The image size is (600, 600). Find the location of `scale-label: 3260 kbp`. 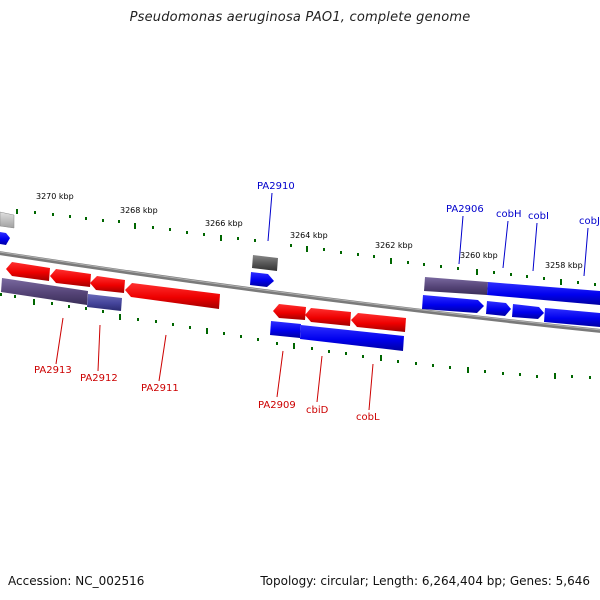

scale-label: 3260 kbp is located at coordinates (479, 255).